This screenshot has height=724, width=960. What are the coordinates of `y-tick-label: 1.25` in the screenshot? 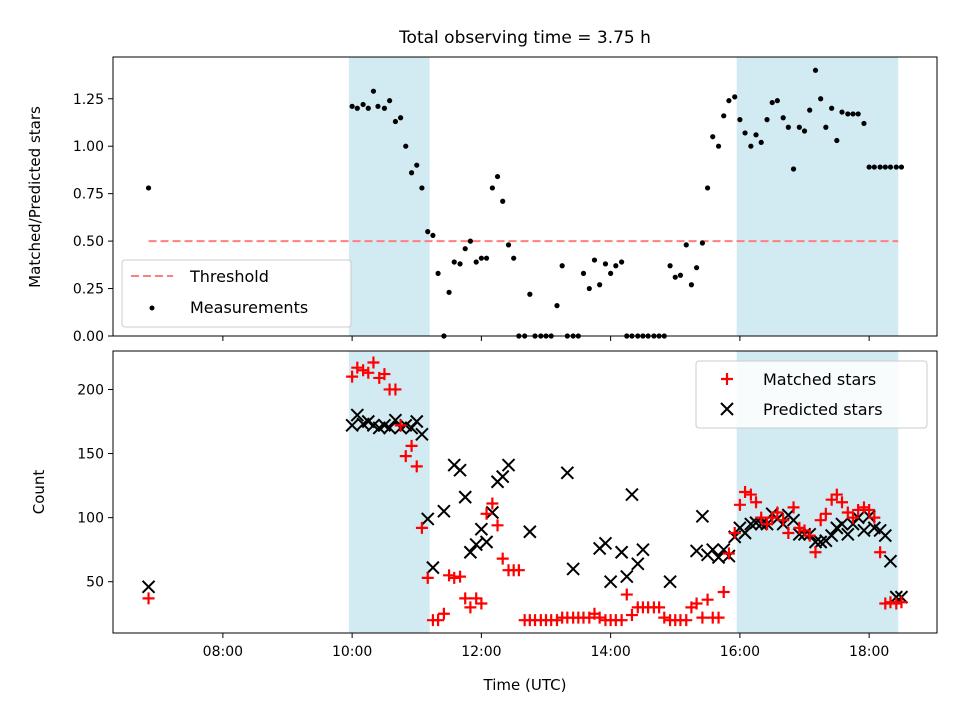 It's located at (88, 100).